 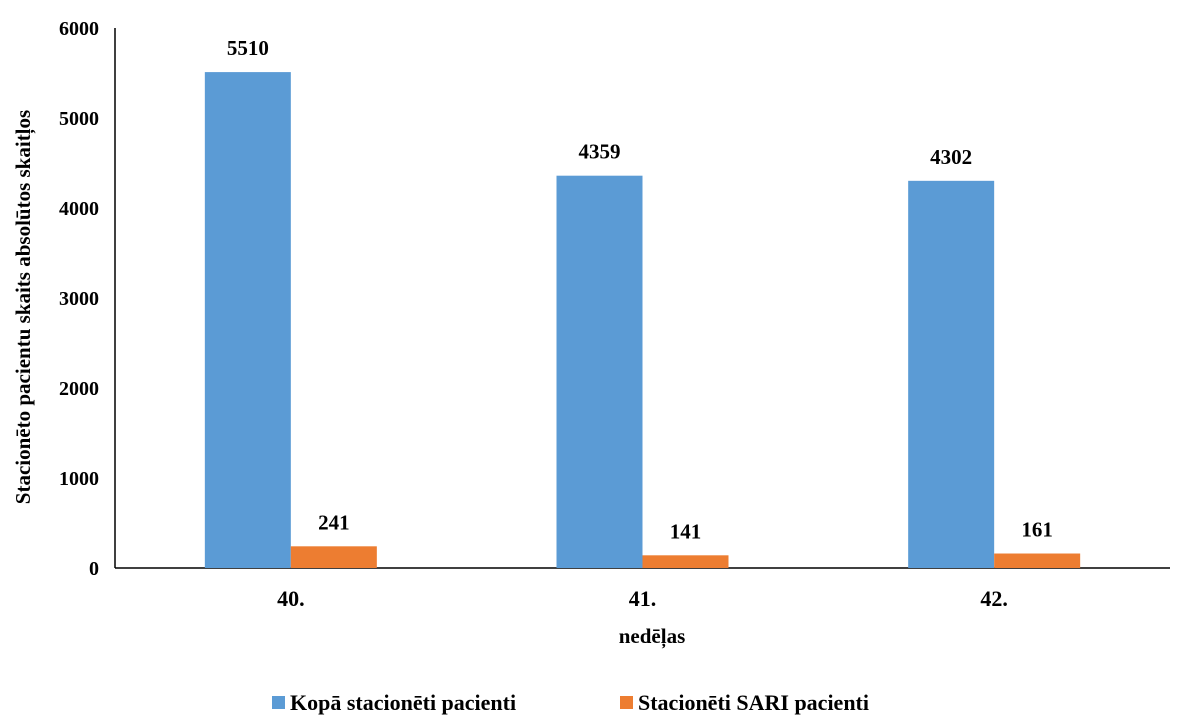 What do you see at coordinates (79, 479) in the screenshot?
I see `y-tick-label: 1000` at bounding box center [79, 479].